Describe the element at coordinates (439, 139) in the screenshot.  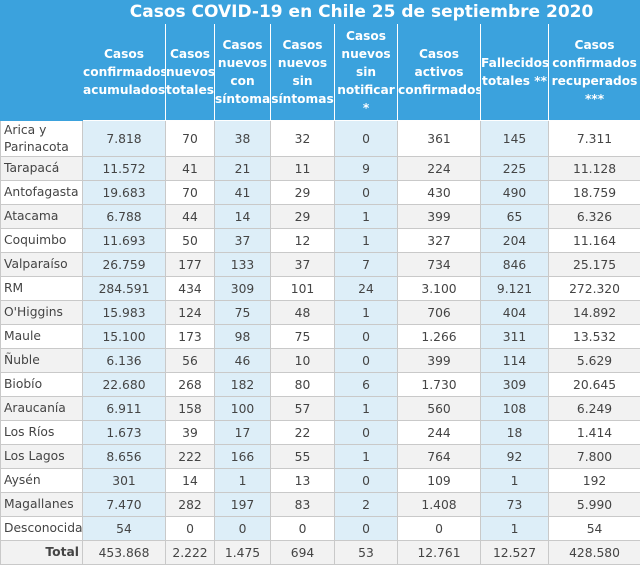
I see `cell-active: 361` at that location.